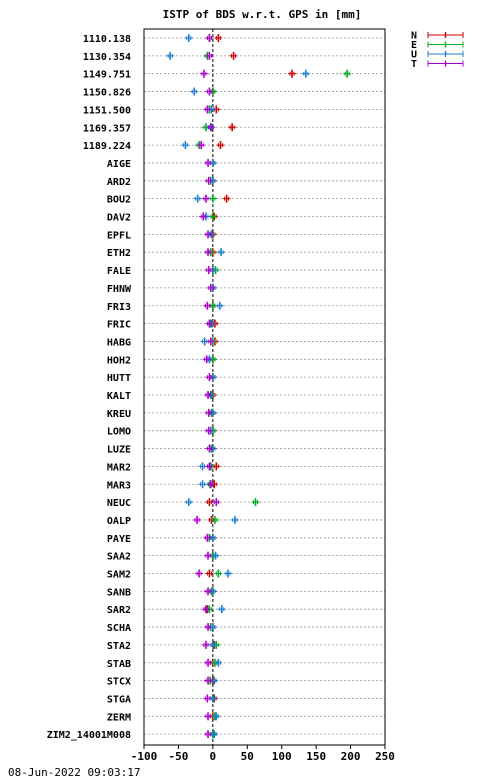  Describe the element at coordinates (119, 271) in the screenshot. I see `y-tick-label: FALE` at that location.